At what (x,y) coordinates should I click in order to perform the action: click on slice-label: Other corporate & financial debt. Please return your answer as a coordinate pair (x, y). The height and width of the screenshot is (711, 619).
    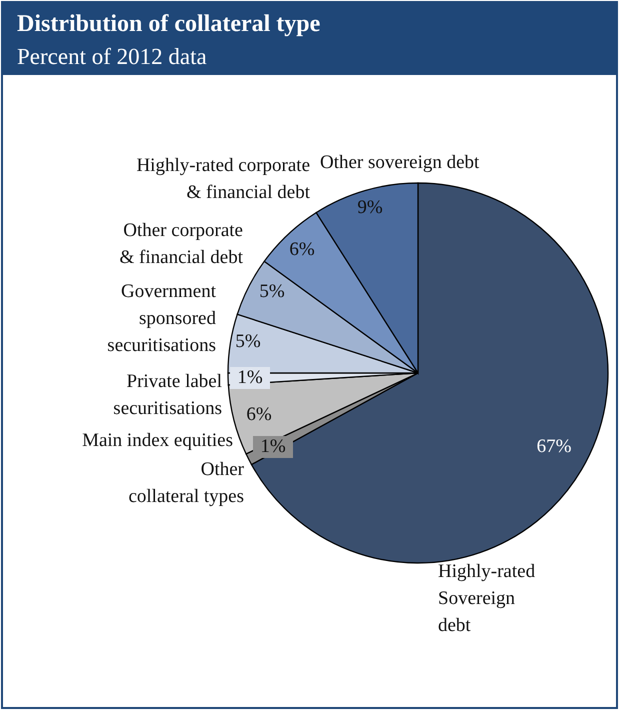
    Looking at the image, I should click on (182, 244).